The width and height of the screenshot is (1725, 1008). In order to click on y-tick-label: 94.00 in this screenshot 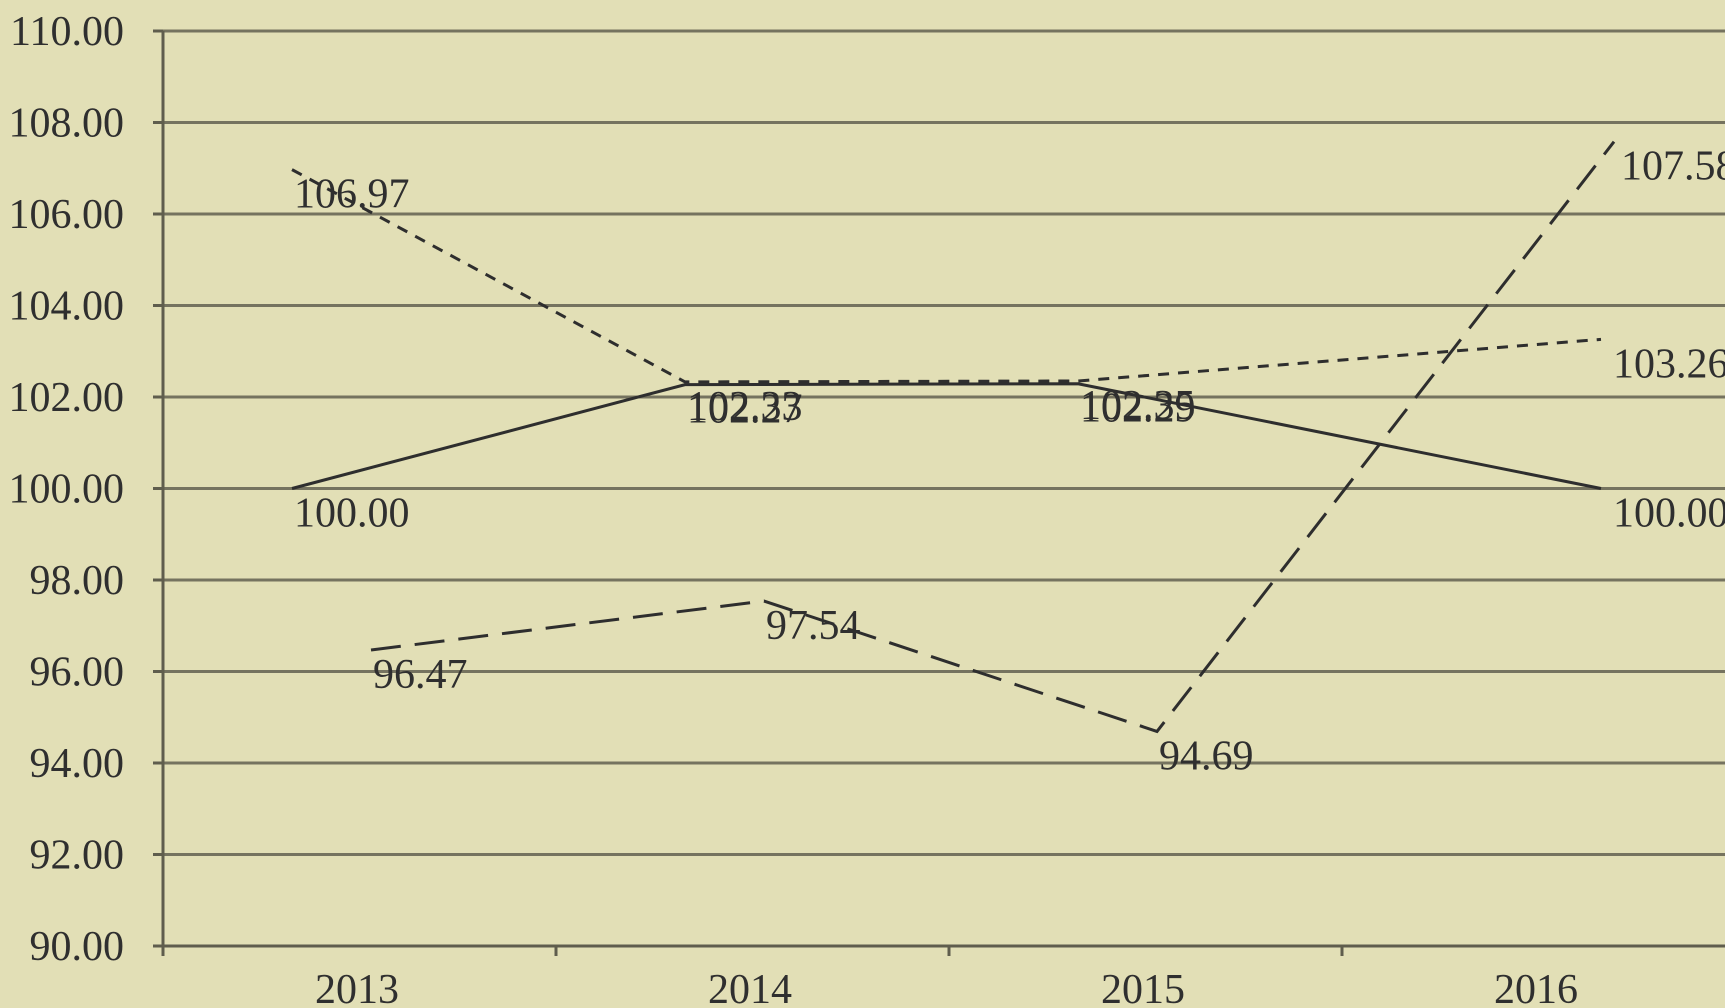, I will do `click(77, 764)`.